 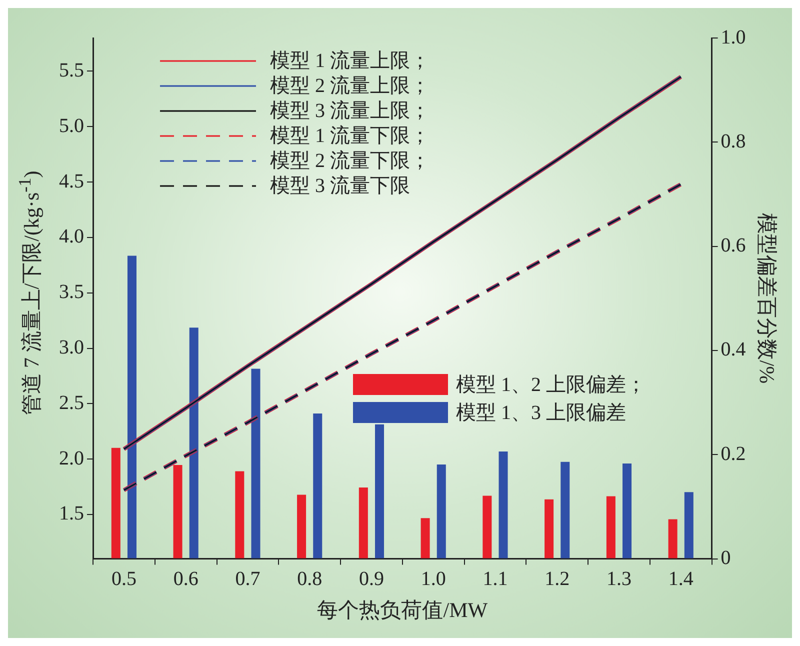 I want to click on y-tick-label: 4.5, so click(x=71, y=181).